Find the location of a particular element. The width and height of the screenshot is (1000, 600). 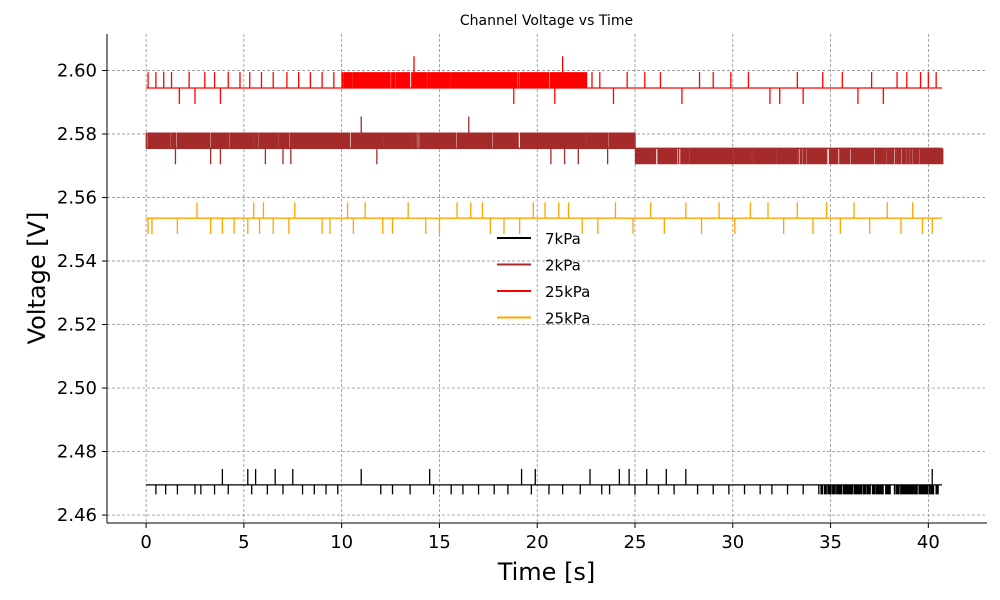

series-1-path is located at coordinates (544, 482).